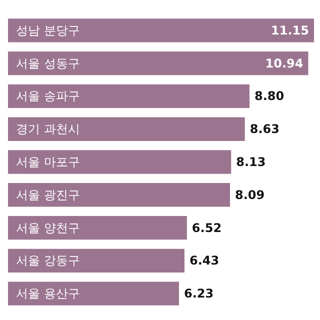 The image size is (320, 320). I want to click on data-label: 10.94, so click(284, 63).